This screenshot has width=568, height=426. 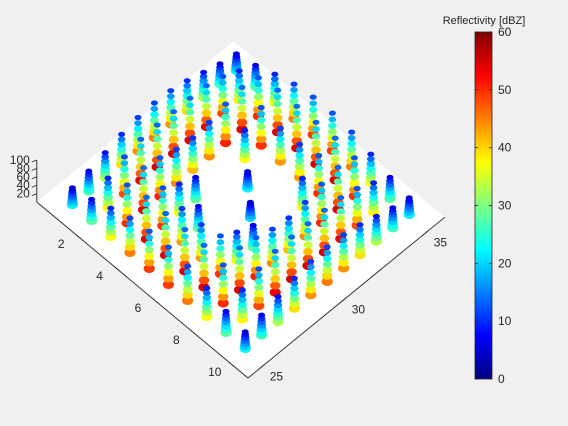 I want to click on colorbar-ticks: 0 10 20 30 40 50 60, so click(x=493, y=205).